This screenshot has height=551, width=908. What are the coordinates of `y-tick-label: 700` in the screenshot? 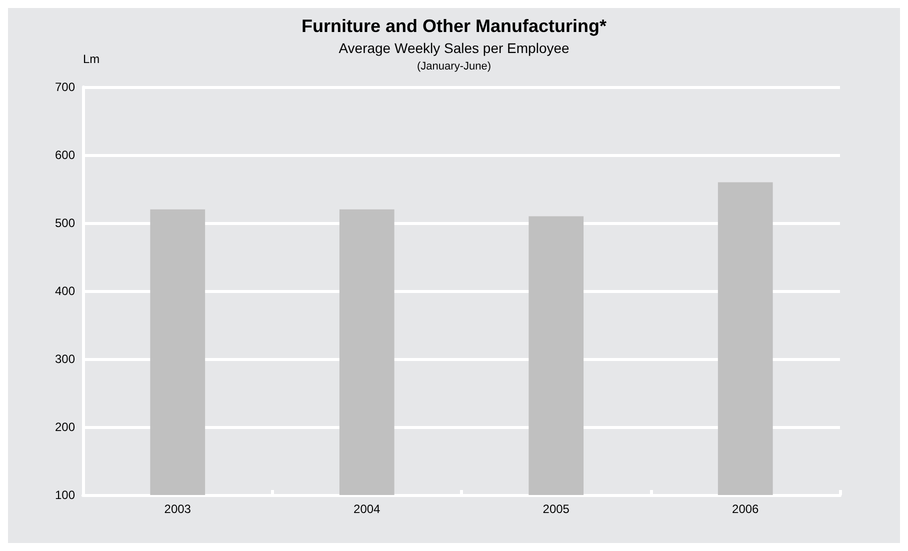 It's located at (65, 87).